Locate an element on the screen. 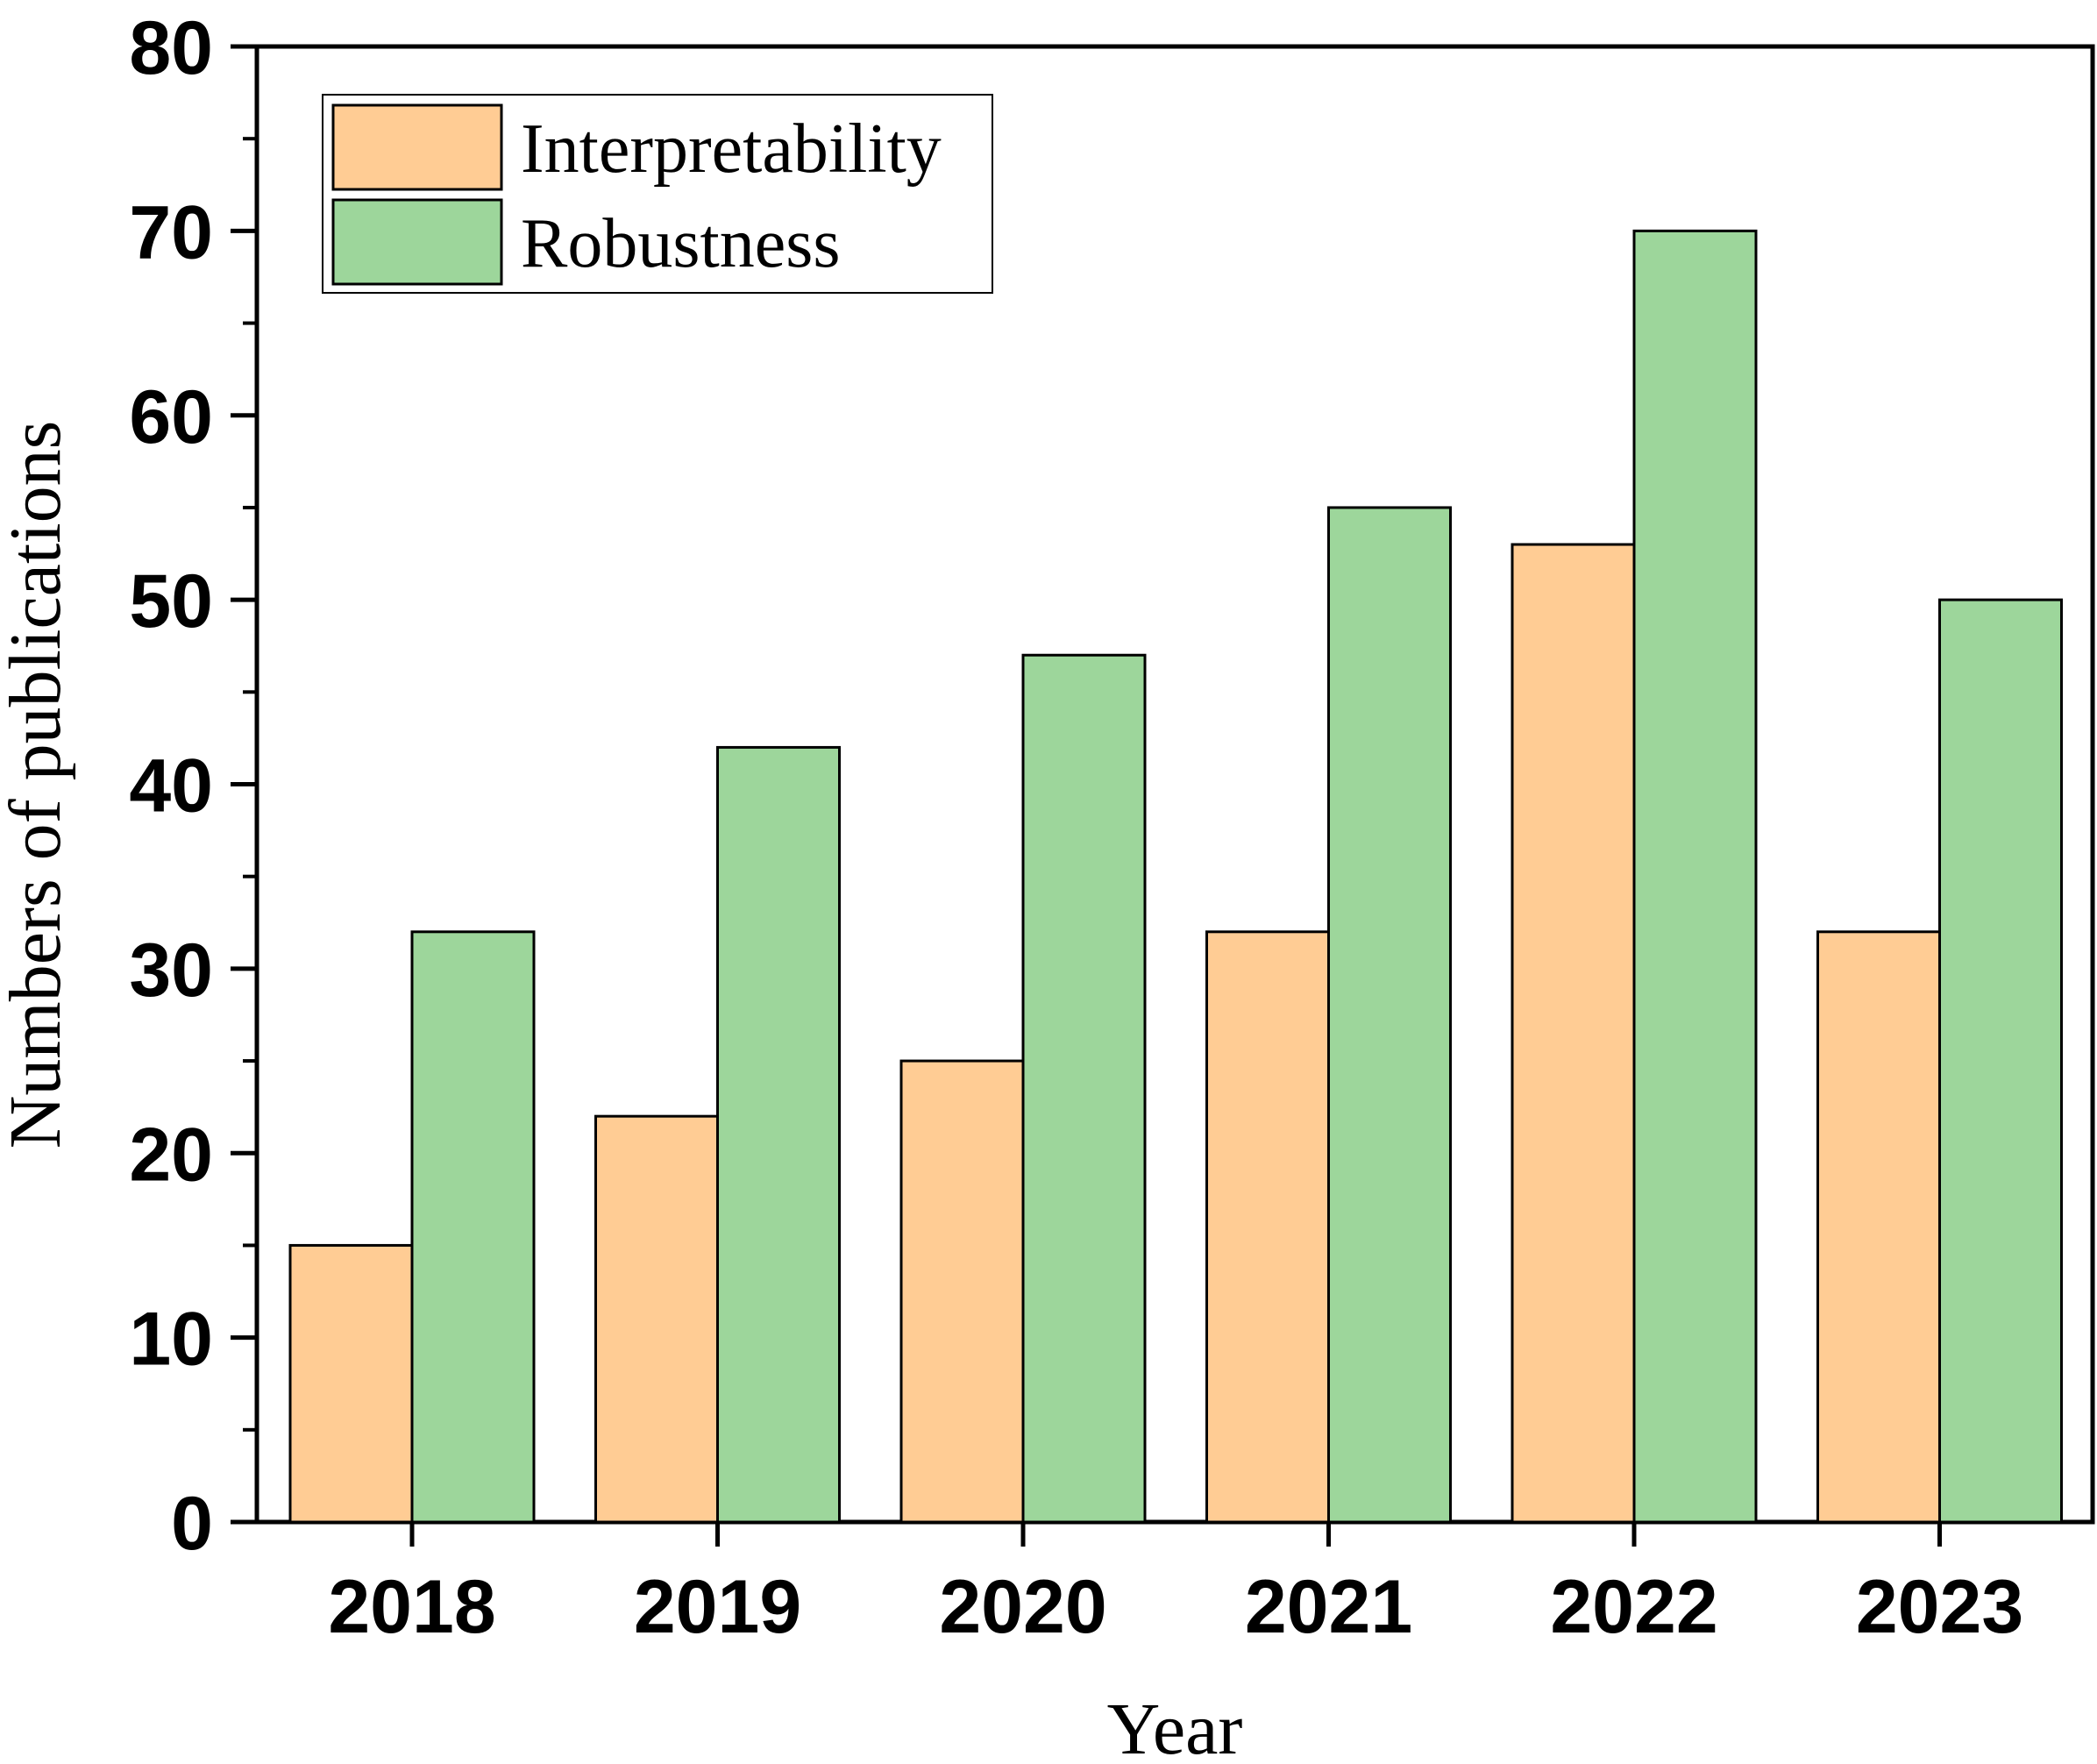  y-tick-label-80: 80 is located at coordinates (171, 48).